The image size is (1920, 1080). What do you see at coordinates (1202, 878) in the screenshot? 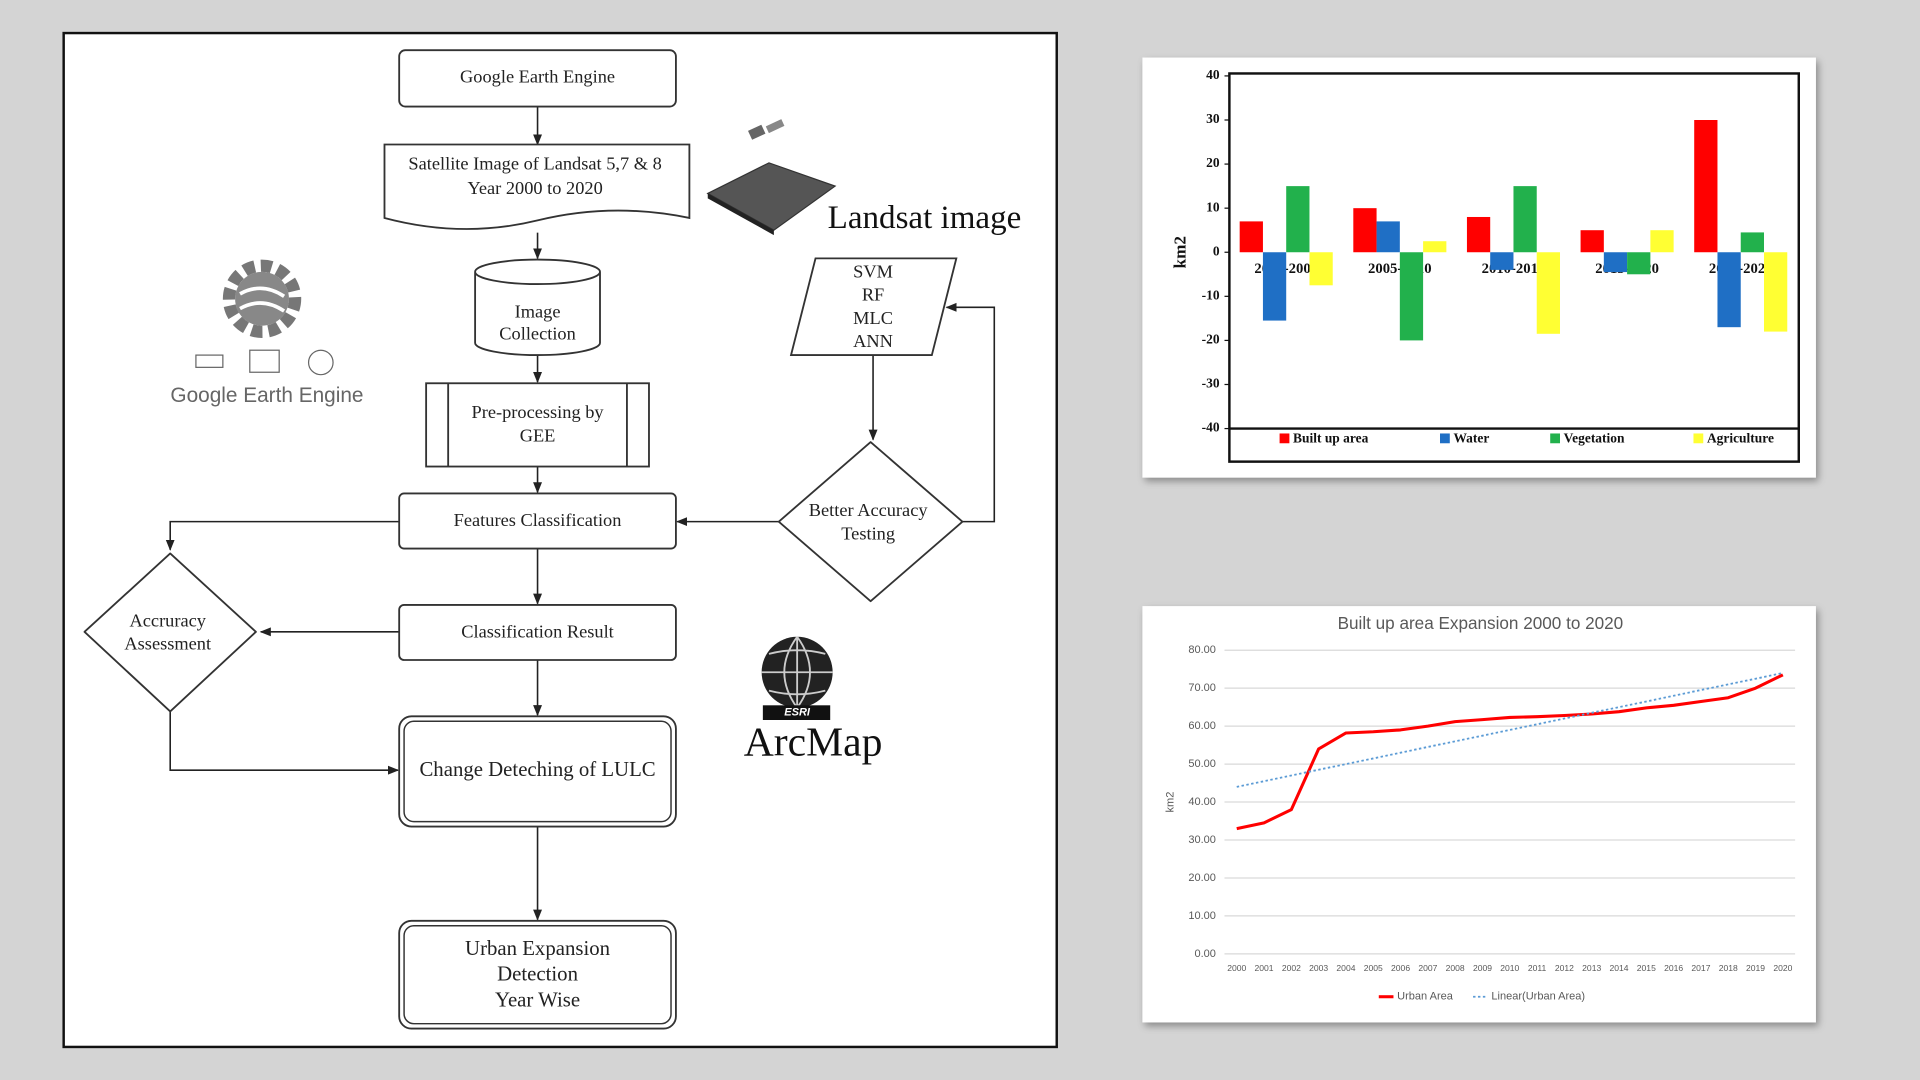
I see `y-tick-label: 20.00` at bounding box center [1202, 878].